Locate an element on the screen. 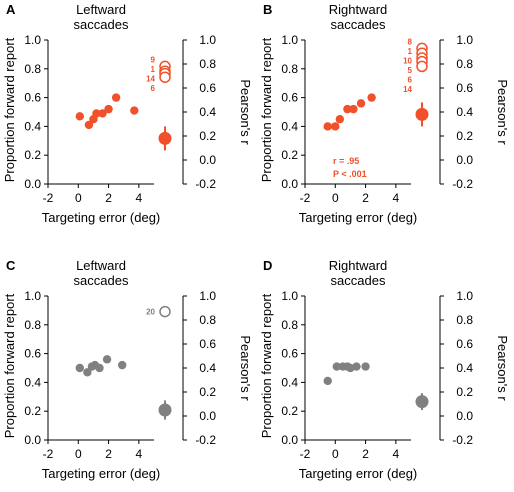  panel-letter: B is located at coordinates (267, 9).